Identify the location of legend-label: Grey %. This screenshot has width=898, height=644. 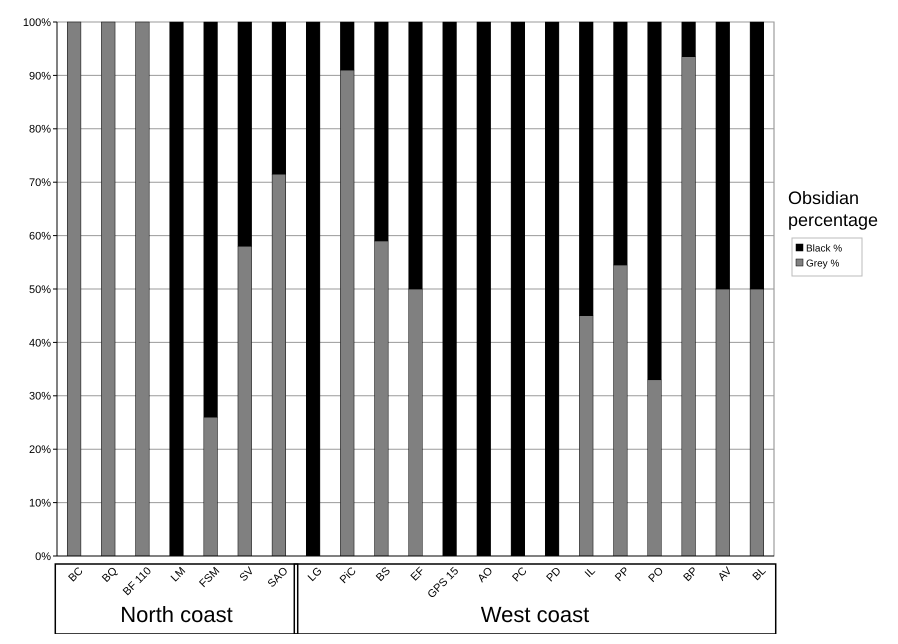
(823, 264).